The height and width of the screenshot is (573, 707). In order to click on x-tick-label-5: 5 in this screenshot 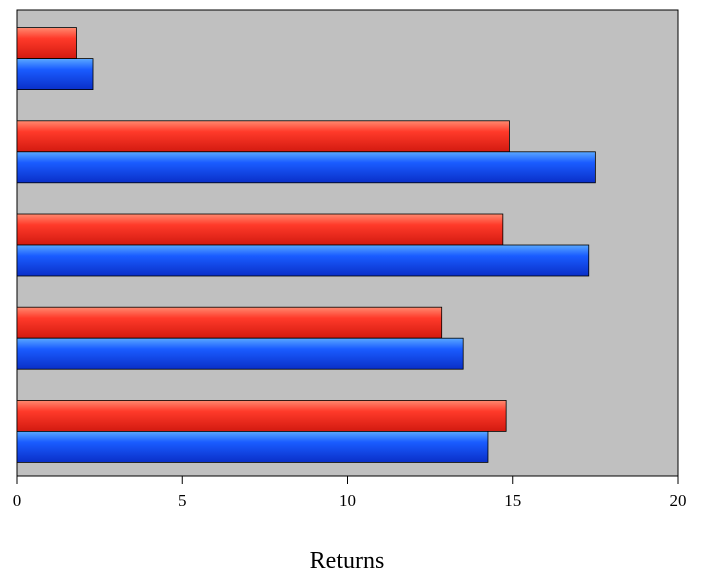, I will do `click(182, 500)`.